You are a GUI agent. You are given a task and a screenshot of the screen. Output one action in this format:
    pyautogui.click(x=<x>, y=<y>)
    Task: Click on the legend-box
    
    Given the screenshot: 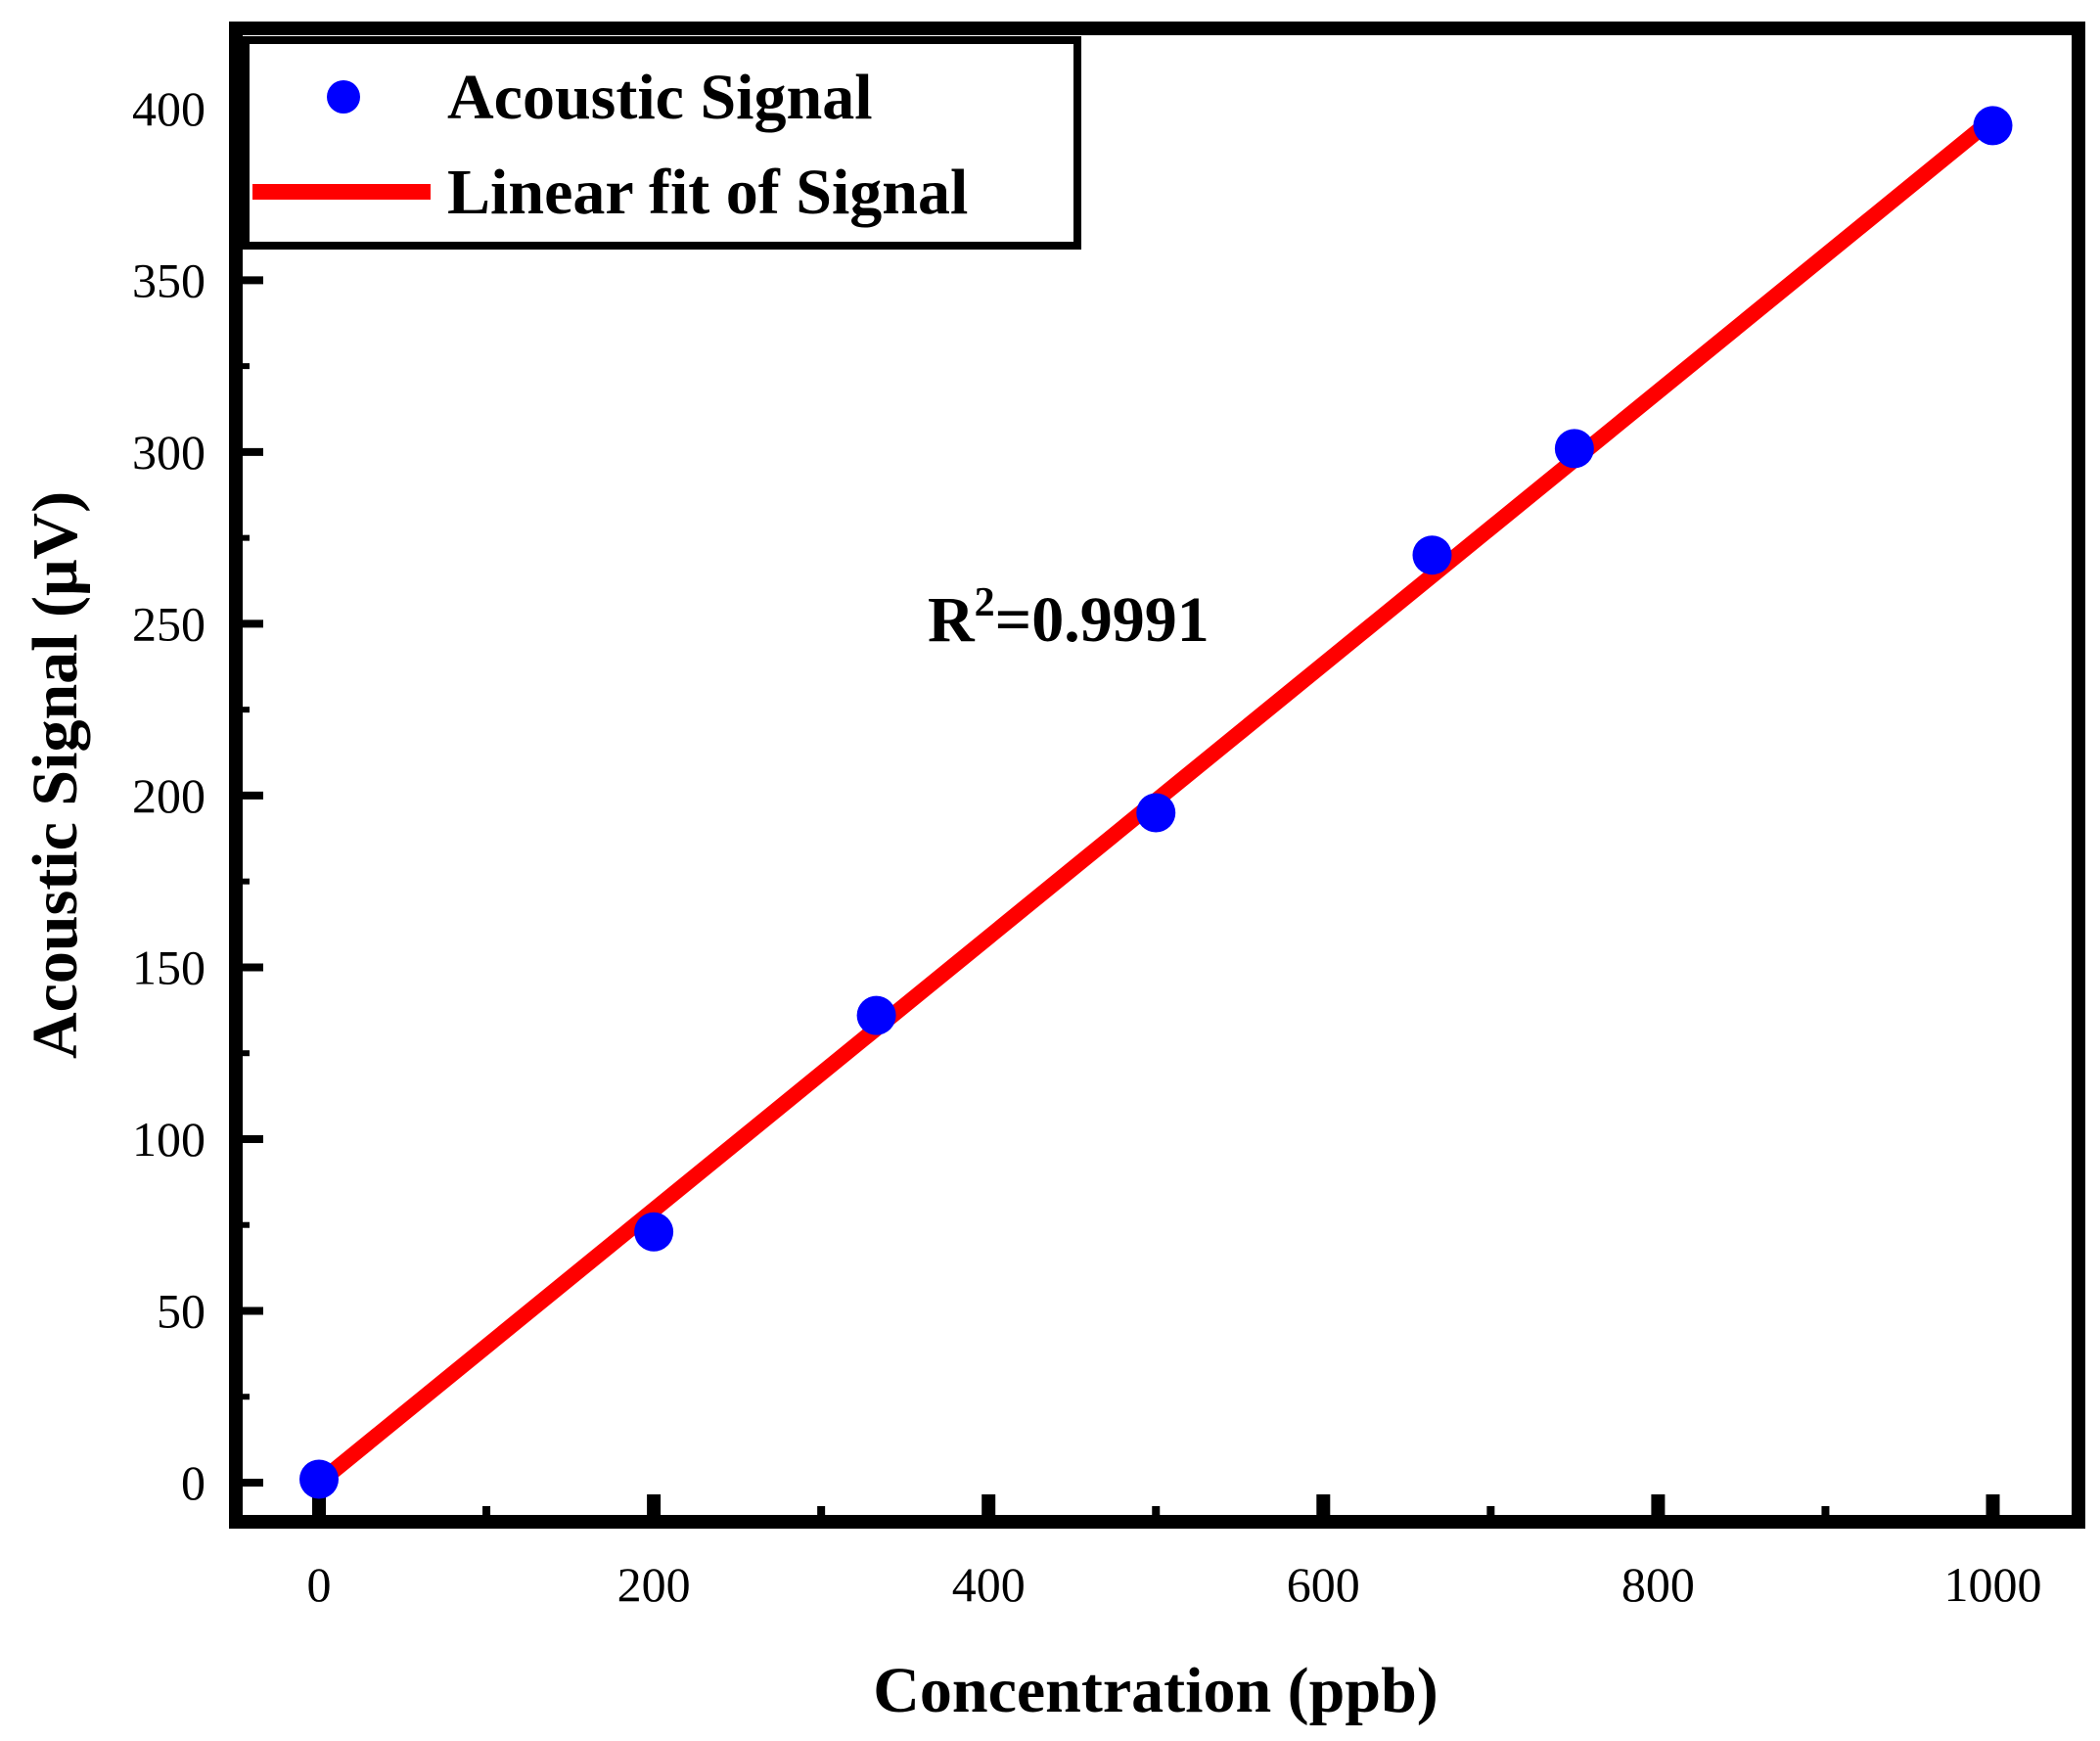 What is the action you would take?
    pyautogui.click(x=661, y=143)
    